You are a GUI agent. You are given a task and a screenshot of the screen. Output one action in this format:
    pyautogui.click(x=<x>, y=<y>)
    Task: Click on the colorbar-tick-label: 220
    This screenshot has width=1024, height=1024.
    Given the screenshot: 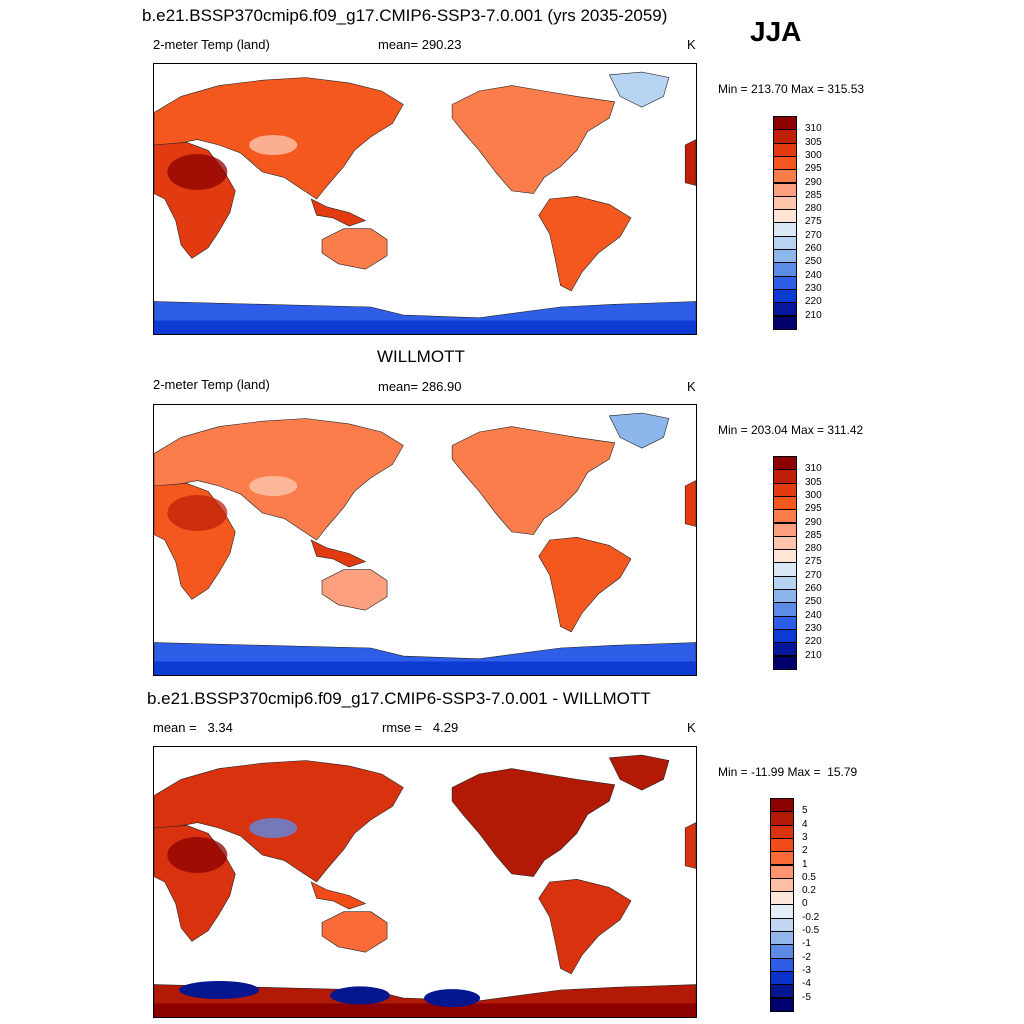 What is the action you would take?
    pyautogui.click(x=813, y=642)
    